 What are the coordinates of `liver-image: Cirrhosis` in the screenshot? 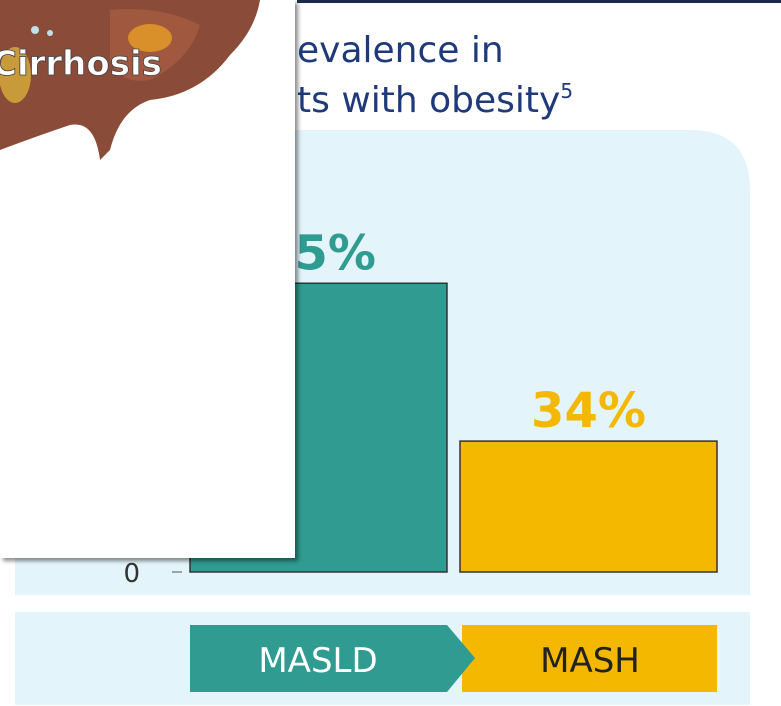 It's located at (130, 80).